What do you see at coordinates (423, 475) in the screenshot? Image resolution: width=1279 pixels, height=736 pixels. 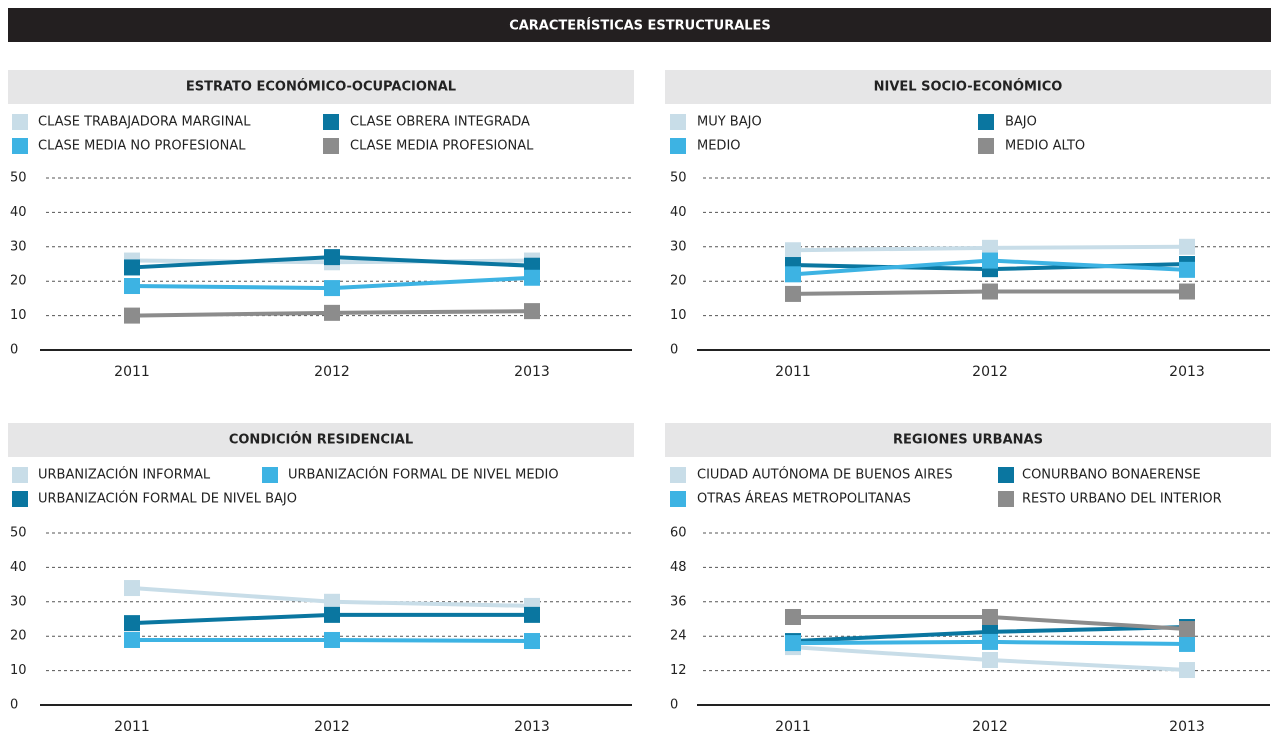 I see `legend-label: URBANIZACIÓN FORMAL DE NIVEL MEDIO` at bounding box center [423, 475].